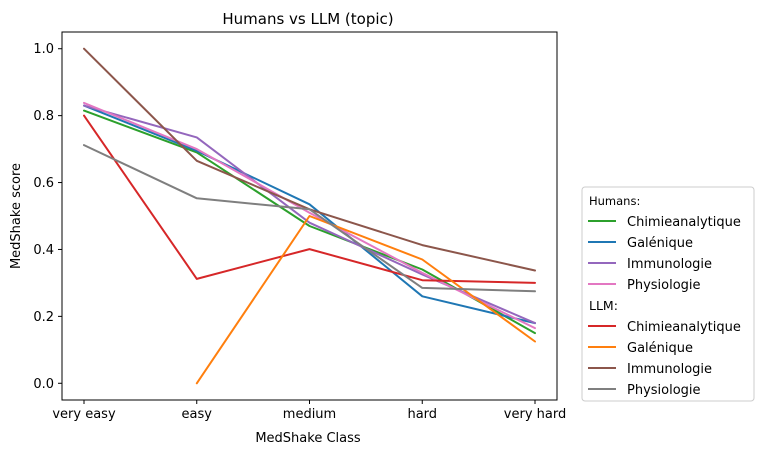 The image size is (763, 459). What do you see at coordinates (43, 49) in the screenshot?
I see `y-tick-label: 1.0` at bounding box center [43, 49].